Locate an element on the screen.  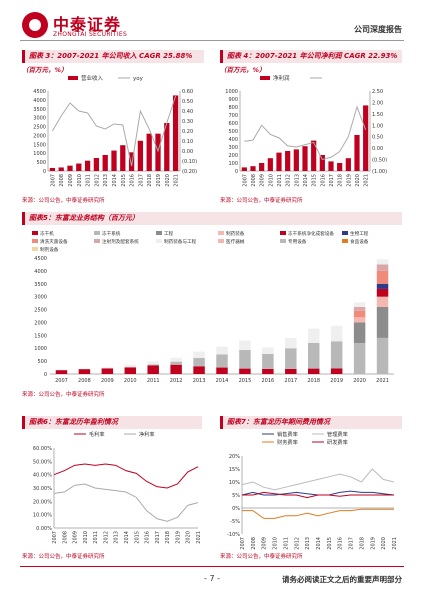
x-tick-label: 2011 is located at coordinates (89, 180).